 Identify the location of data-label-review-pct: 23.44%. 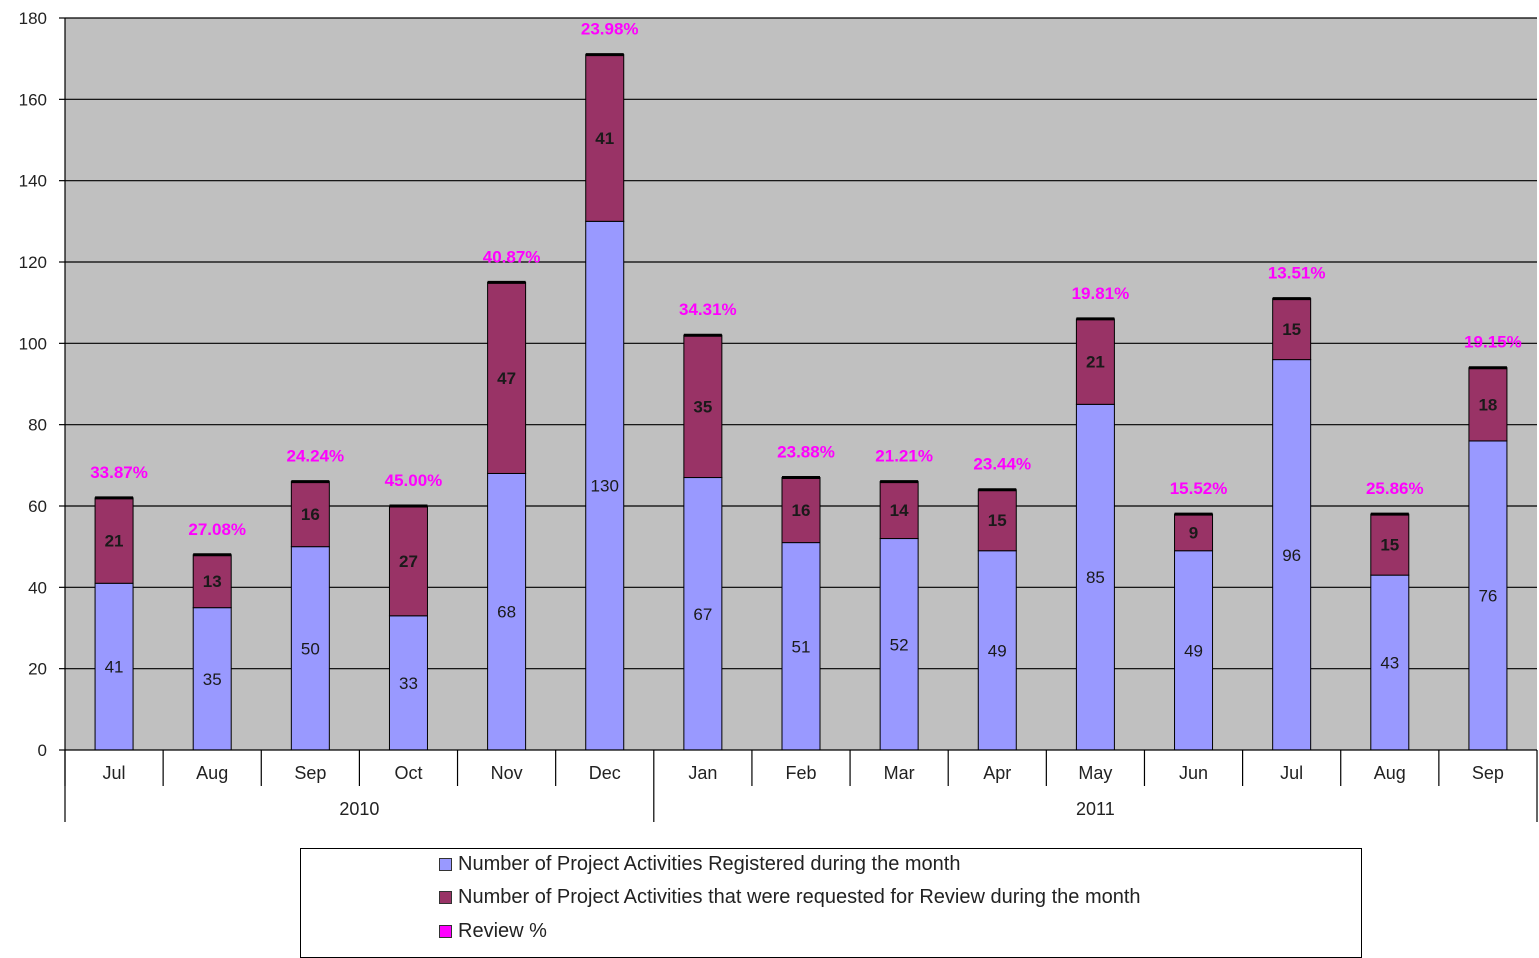
(1002, 464).